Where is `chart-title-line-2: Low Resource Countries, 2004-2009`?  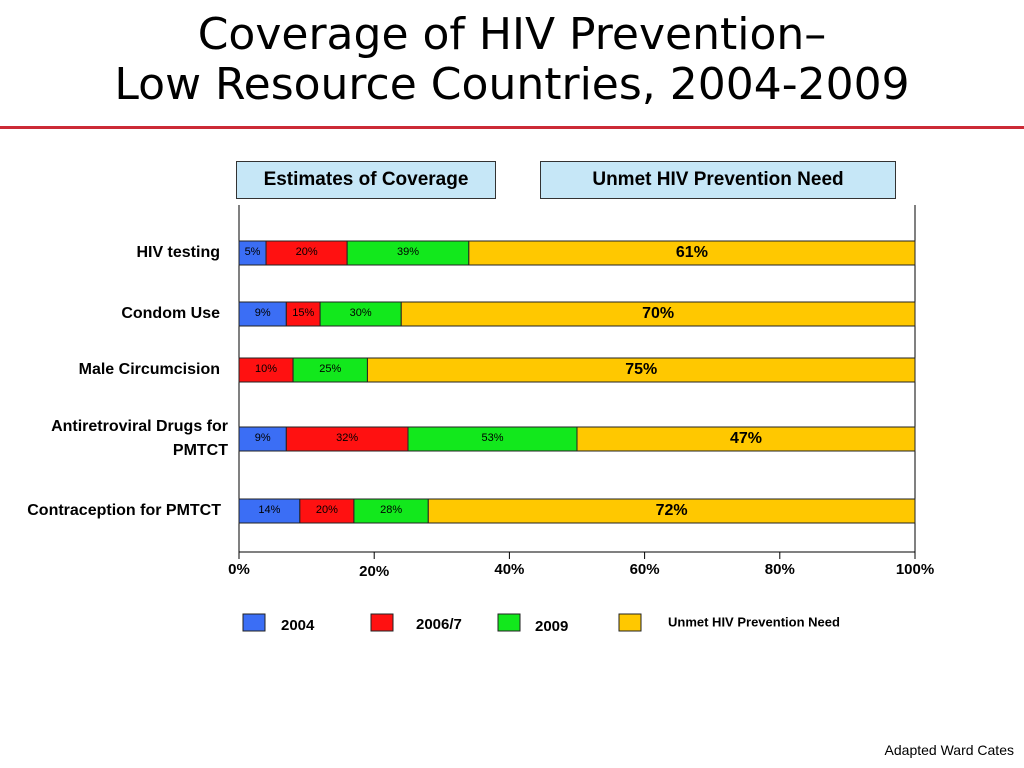 chart-title-line-2: Low Resource Countries, 2004-2009 is located at coordinates (512, 84).